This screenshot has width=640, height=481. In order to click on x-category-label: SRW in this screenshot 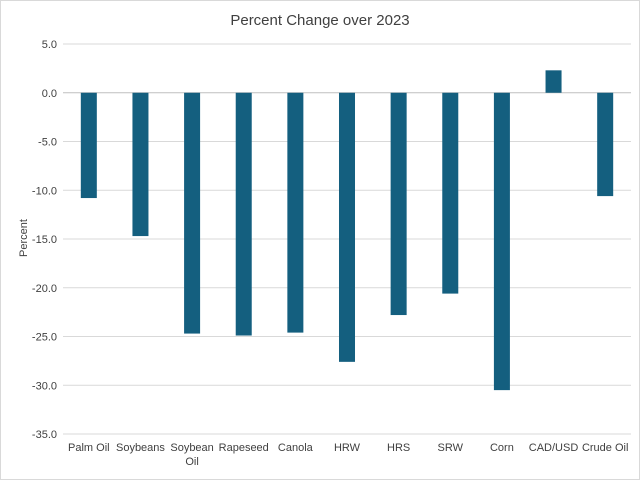, I will do `click(451, 448)`.